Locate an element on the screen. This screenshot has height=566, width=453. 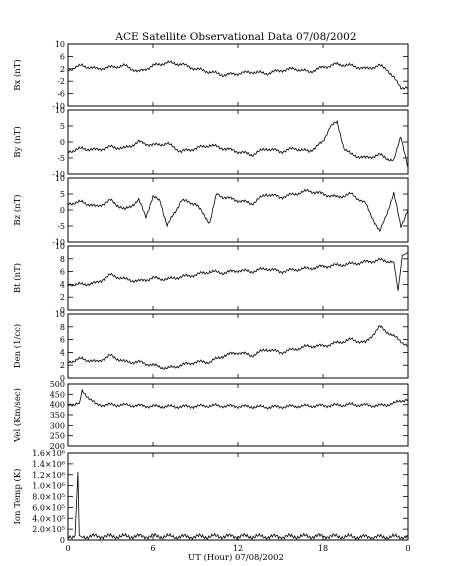
y-tick-label-den: 10 is located at coordinates (60, 314).